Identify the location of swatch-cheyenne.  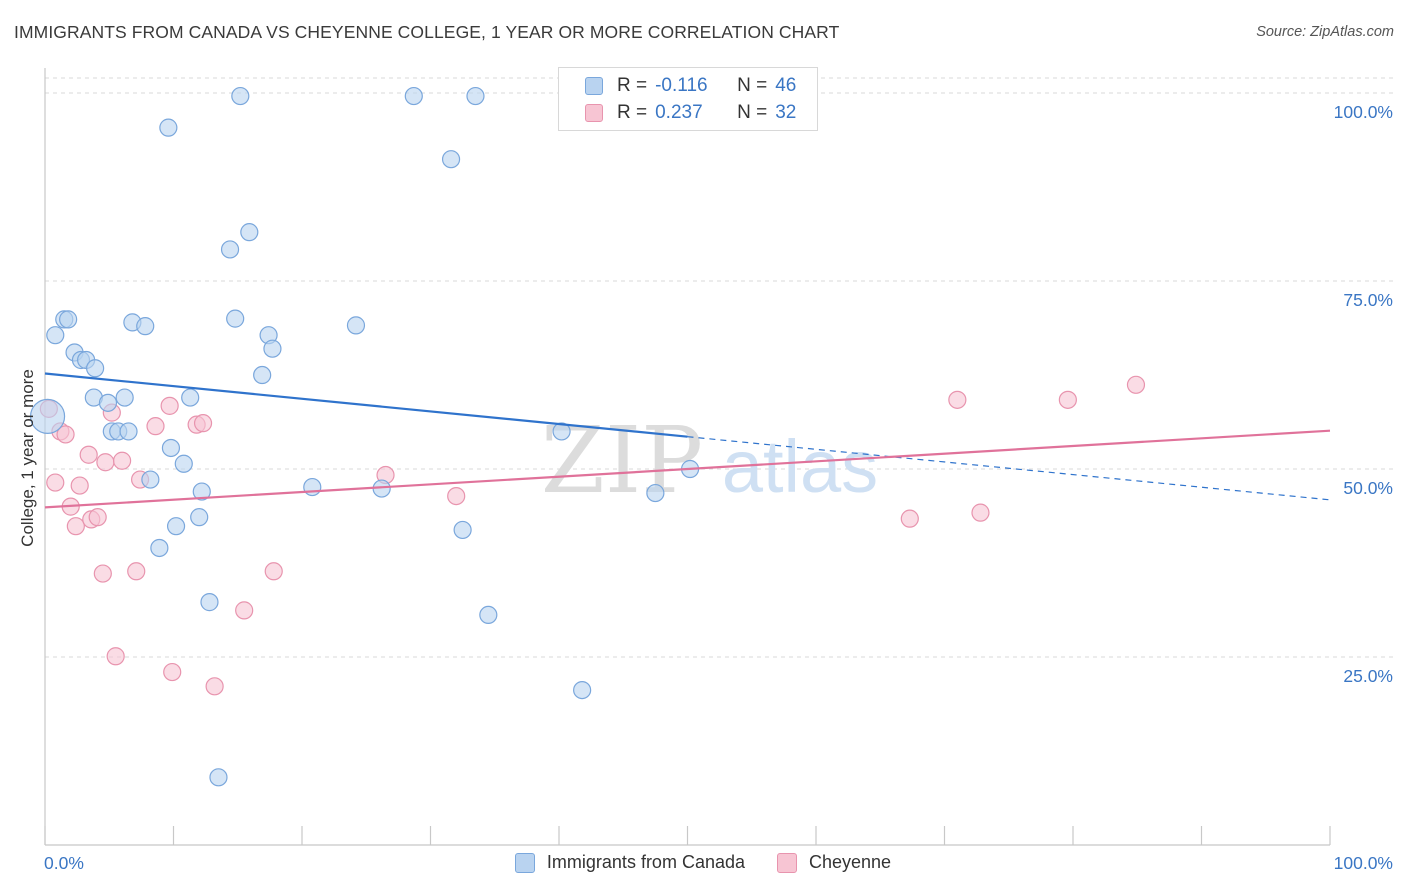
(594, 113).